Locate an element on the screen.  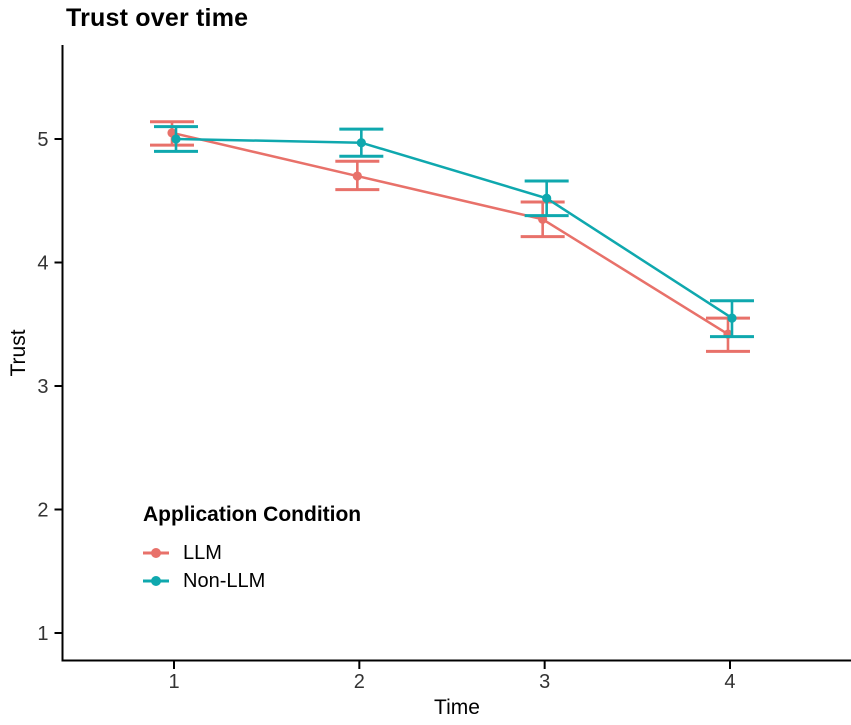
y-axis-ticks: 1 2 3 4 5 is located at coordinates (50, 387).